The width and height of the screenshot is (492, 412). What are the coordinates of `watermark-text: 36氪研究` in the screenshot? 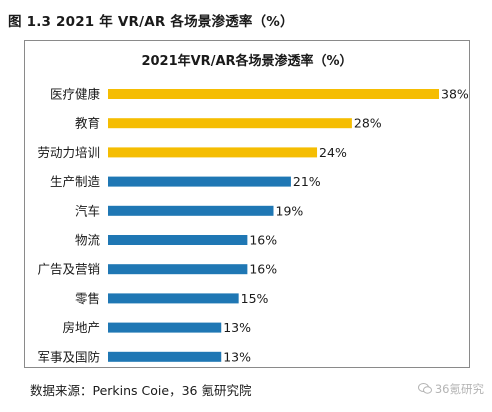 It's located at (459, 389).